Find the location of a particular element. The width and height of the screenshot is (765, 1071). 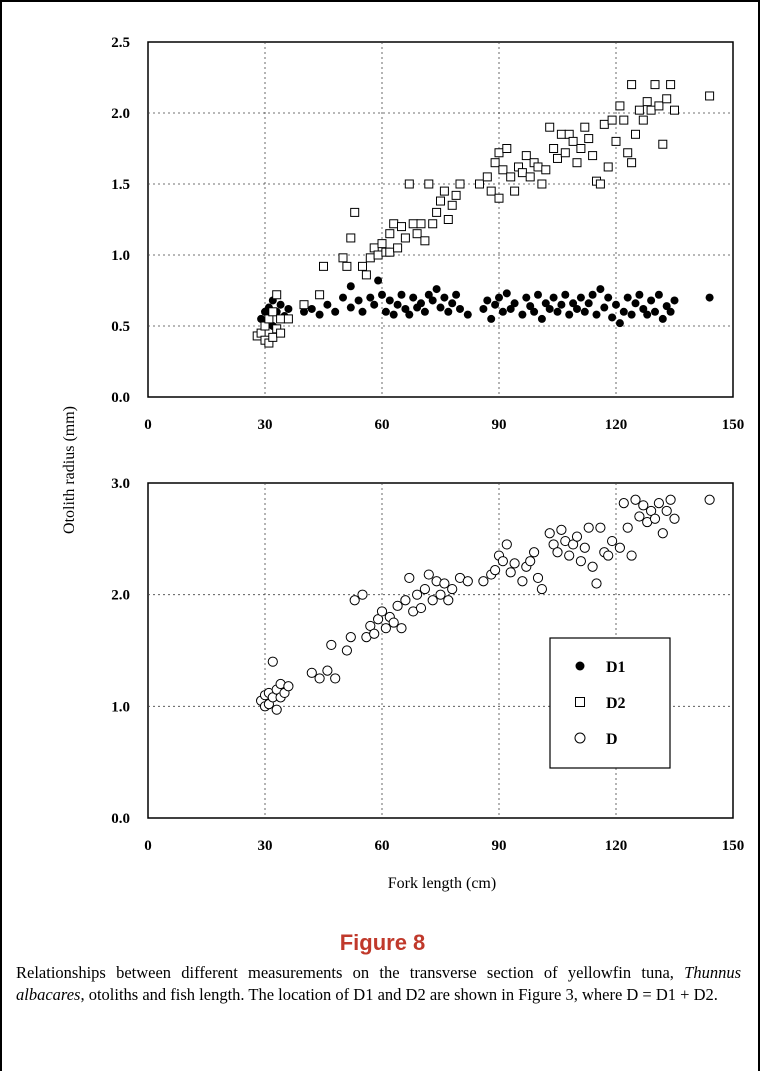

y-tick-label: 3.0 is located at coordinates (120, 484).